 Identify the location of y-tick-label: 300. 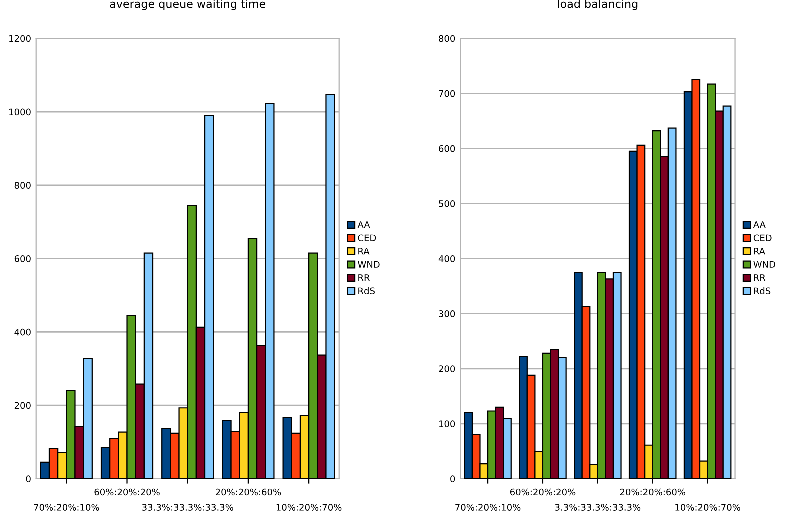
(447, 314).